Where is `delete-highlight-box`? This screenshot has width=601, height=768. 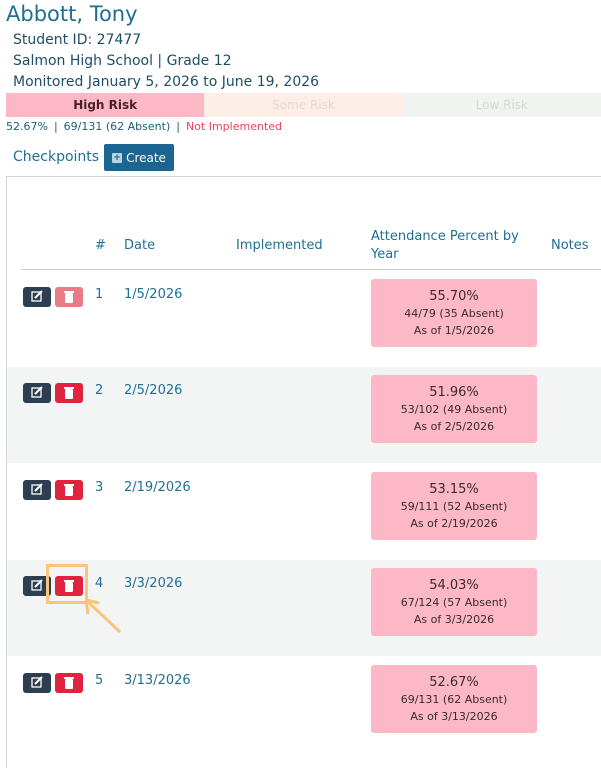 delete-highlight-box is located at coordinates (67, 584).